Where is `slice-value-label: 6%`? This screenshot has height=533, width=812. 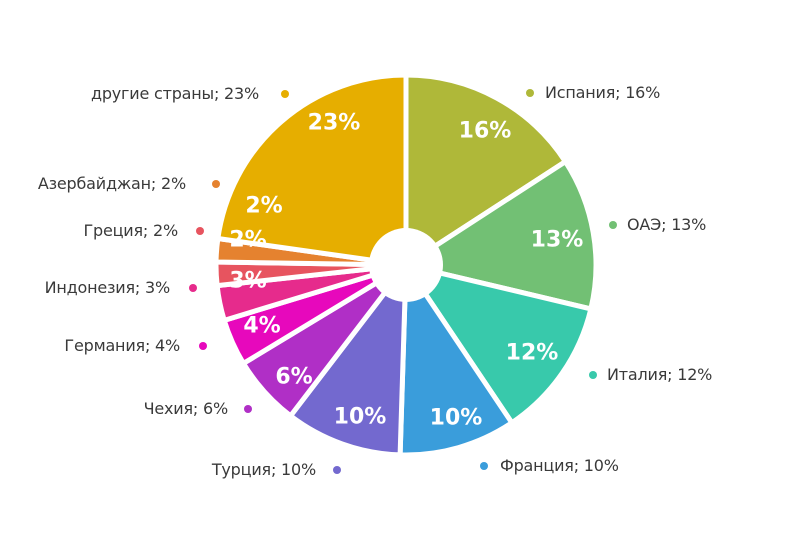
slice-value-label: 6% is located at coordinates (294, 377).